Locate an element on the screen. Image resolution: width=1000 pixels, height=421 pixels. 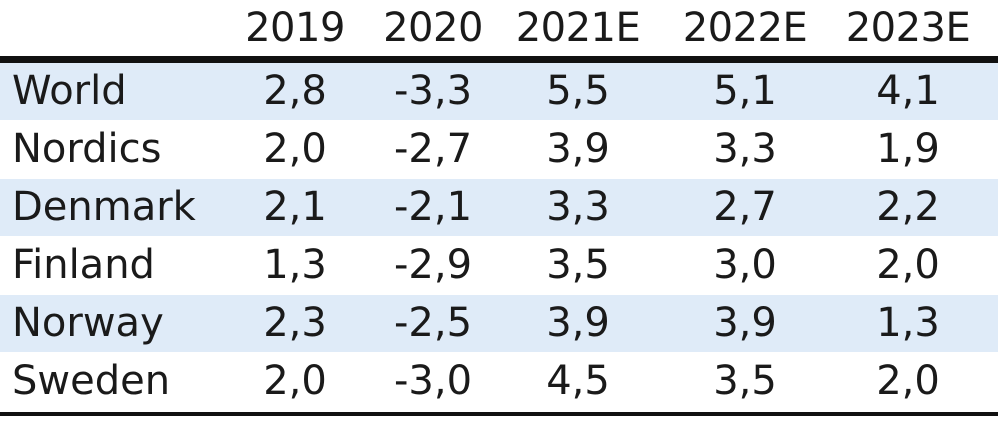
table-row: Sweden 2,0 -3,0 4,5 3,5 2,0 is located at coordinates (499, 381).